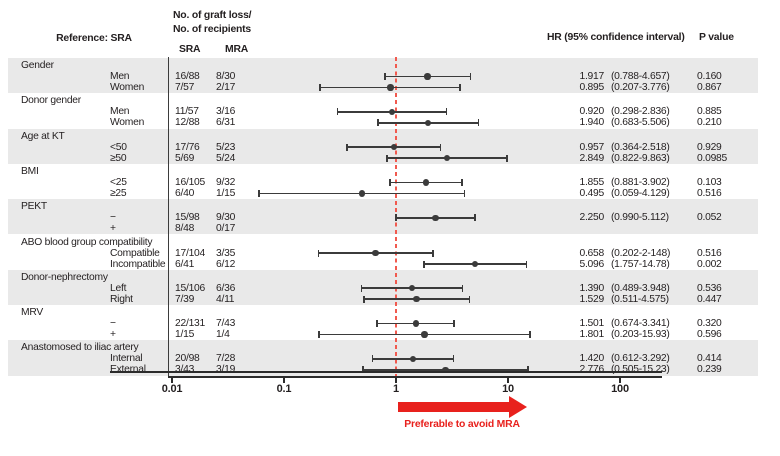 Image resolution: width=780 pixels, height=456 pixels. What do you see at coordinates (640, 288) in the screenshot?
I see `ci-value: (0.489-3.948)` at bounding box center [640, 288].